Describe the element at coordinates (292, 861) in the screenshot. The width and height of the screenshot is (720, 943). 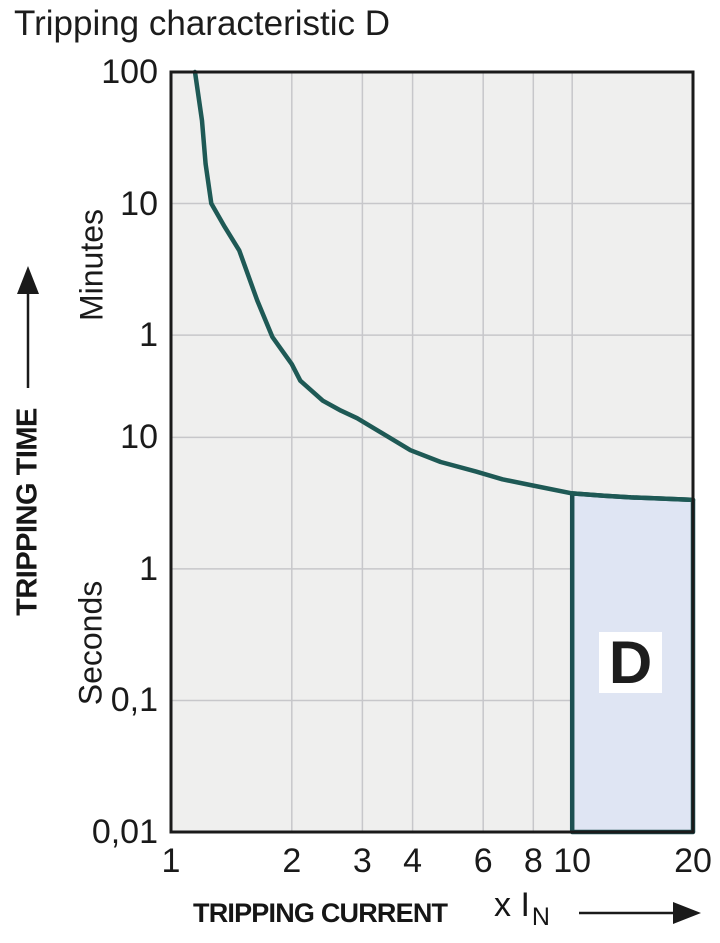
I see `x-tick-label: 2` at that location.